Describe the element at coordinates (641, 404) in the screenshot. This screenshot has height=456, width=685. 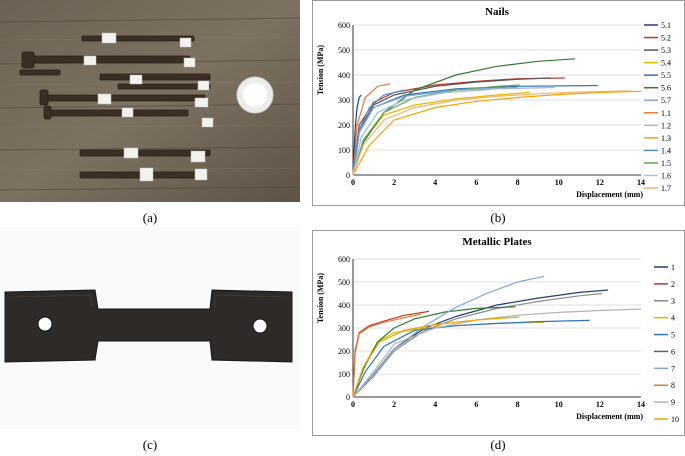
I see `plates-x-tick-label: 14` at that location.